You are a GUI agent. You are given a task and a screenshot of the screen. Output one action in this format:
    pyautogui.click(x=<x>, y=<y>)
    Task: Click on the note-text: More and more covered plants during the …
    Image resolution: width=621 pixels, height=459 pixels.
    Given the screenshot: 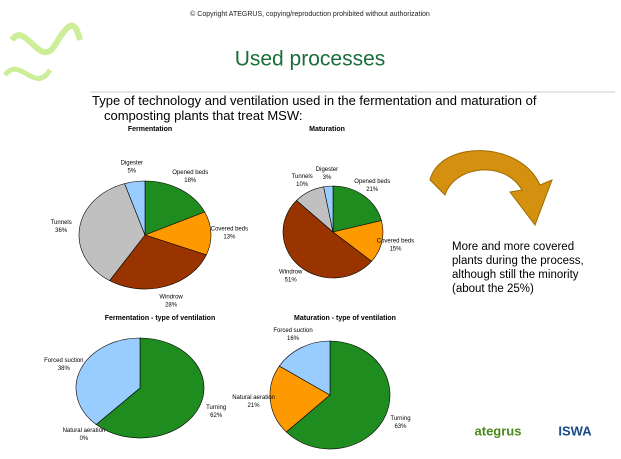 What is the action you would take?
    pyautogui.click(x=518, y=268)
    